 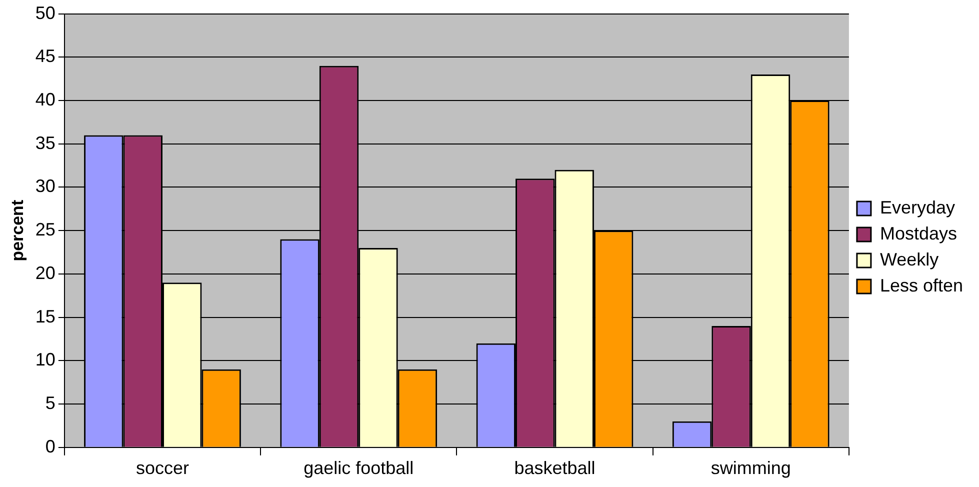 What do you see at coordinates (45, 230) in the screenshot?
I see `y-tick-label: 25` at bounding box center [45, 230].